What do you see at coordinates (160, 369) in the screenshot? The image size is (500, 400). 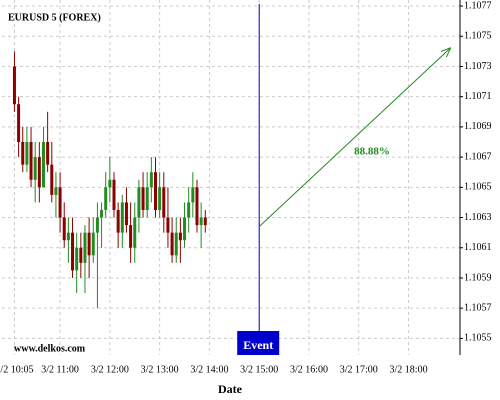 I see `x-tick-label: 3/2 13:00` at bounding box center [160, 369].